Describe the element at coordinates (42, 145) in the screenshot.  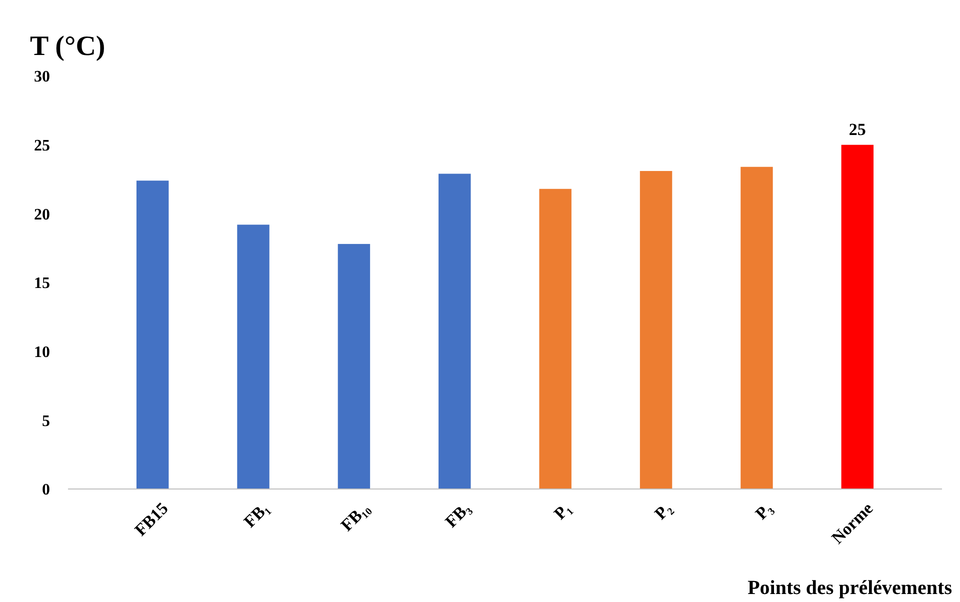
I see `y-tick-label: 25` at that location.